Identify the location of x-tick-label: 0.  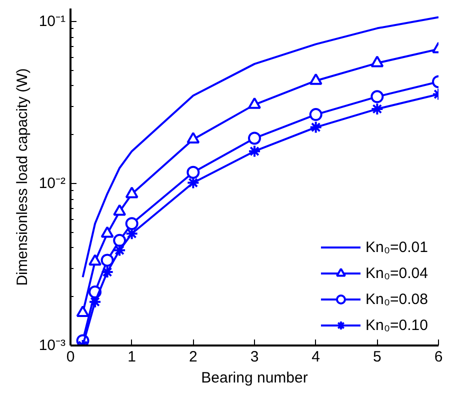
(70, 357).